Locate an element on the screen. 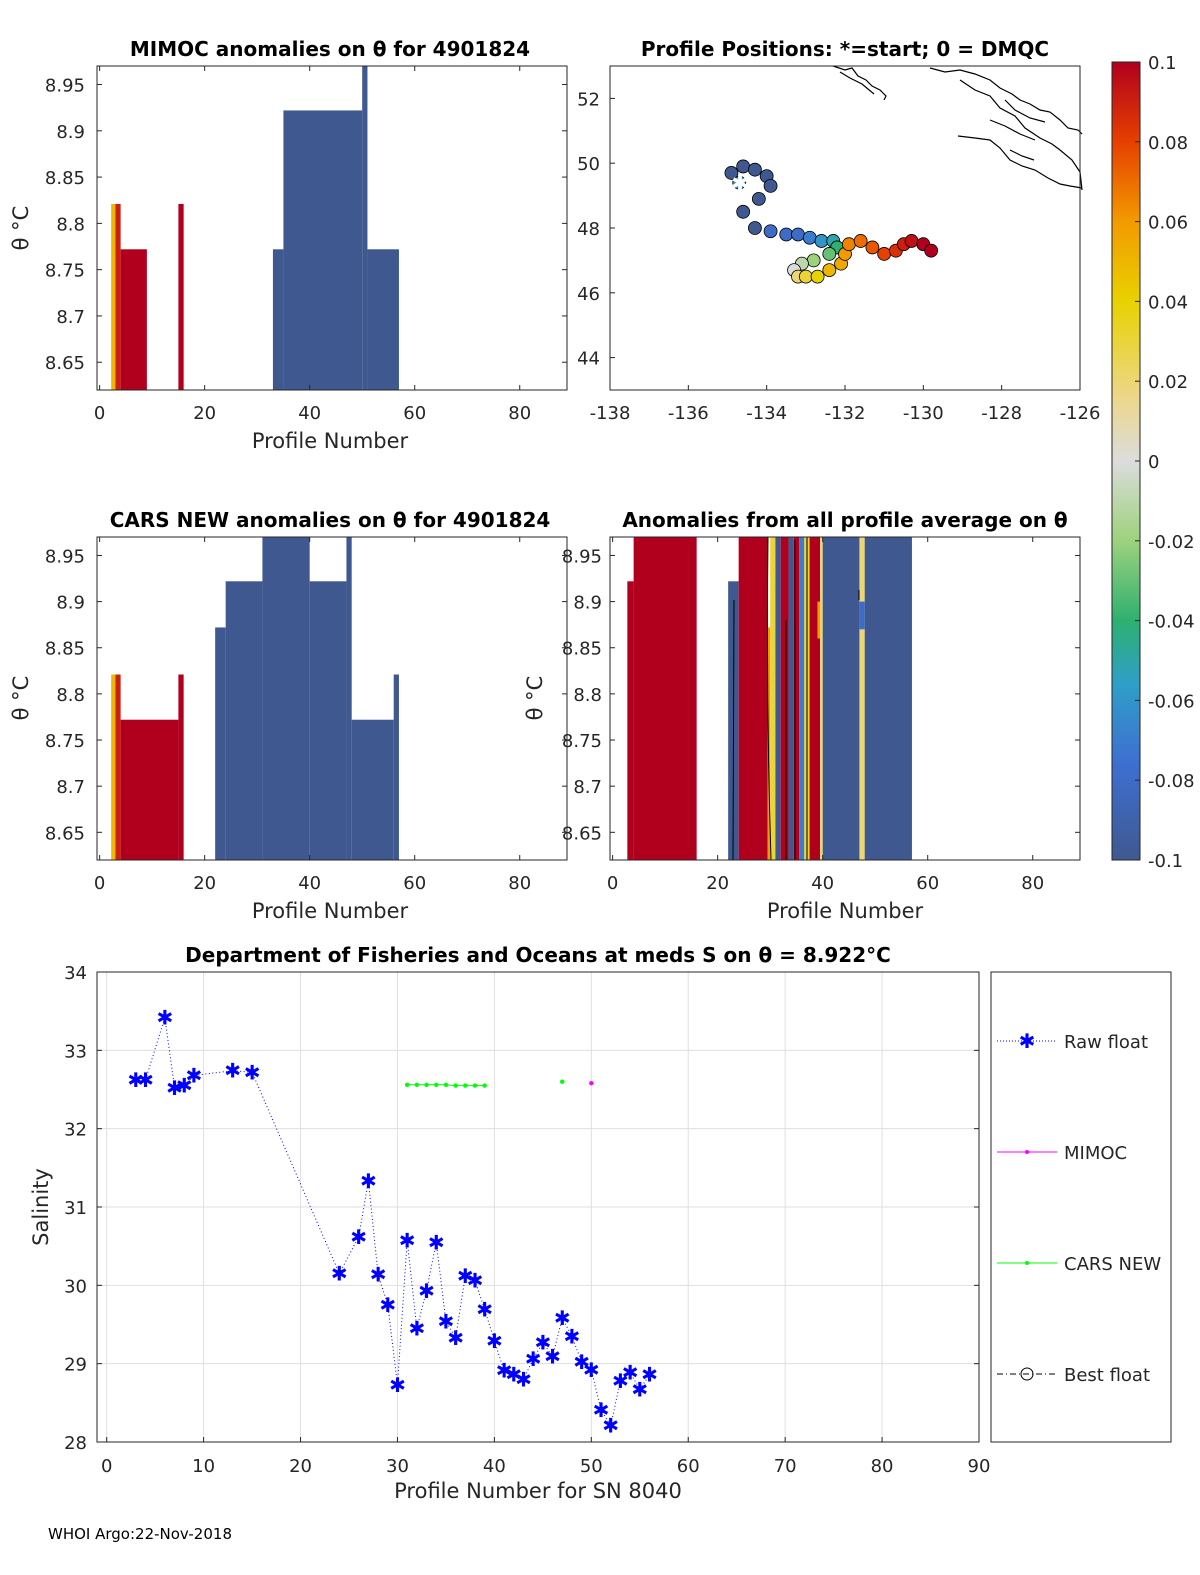  y-tick-label: 8.8 is located at coordinates (70, 695).